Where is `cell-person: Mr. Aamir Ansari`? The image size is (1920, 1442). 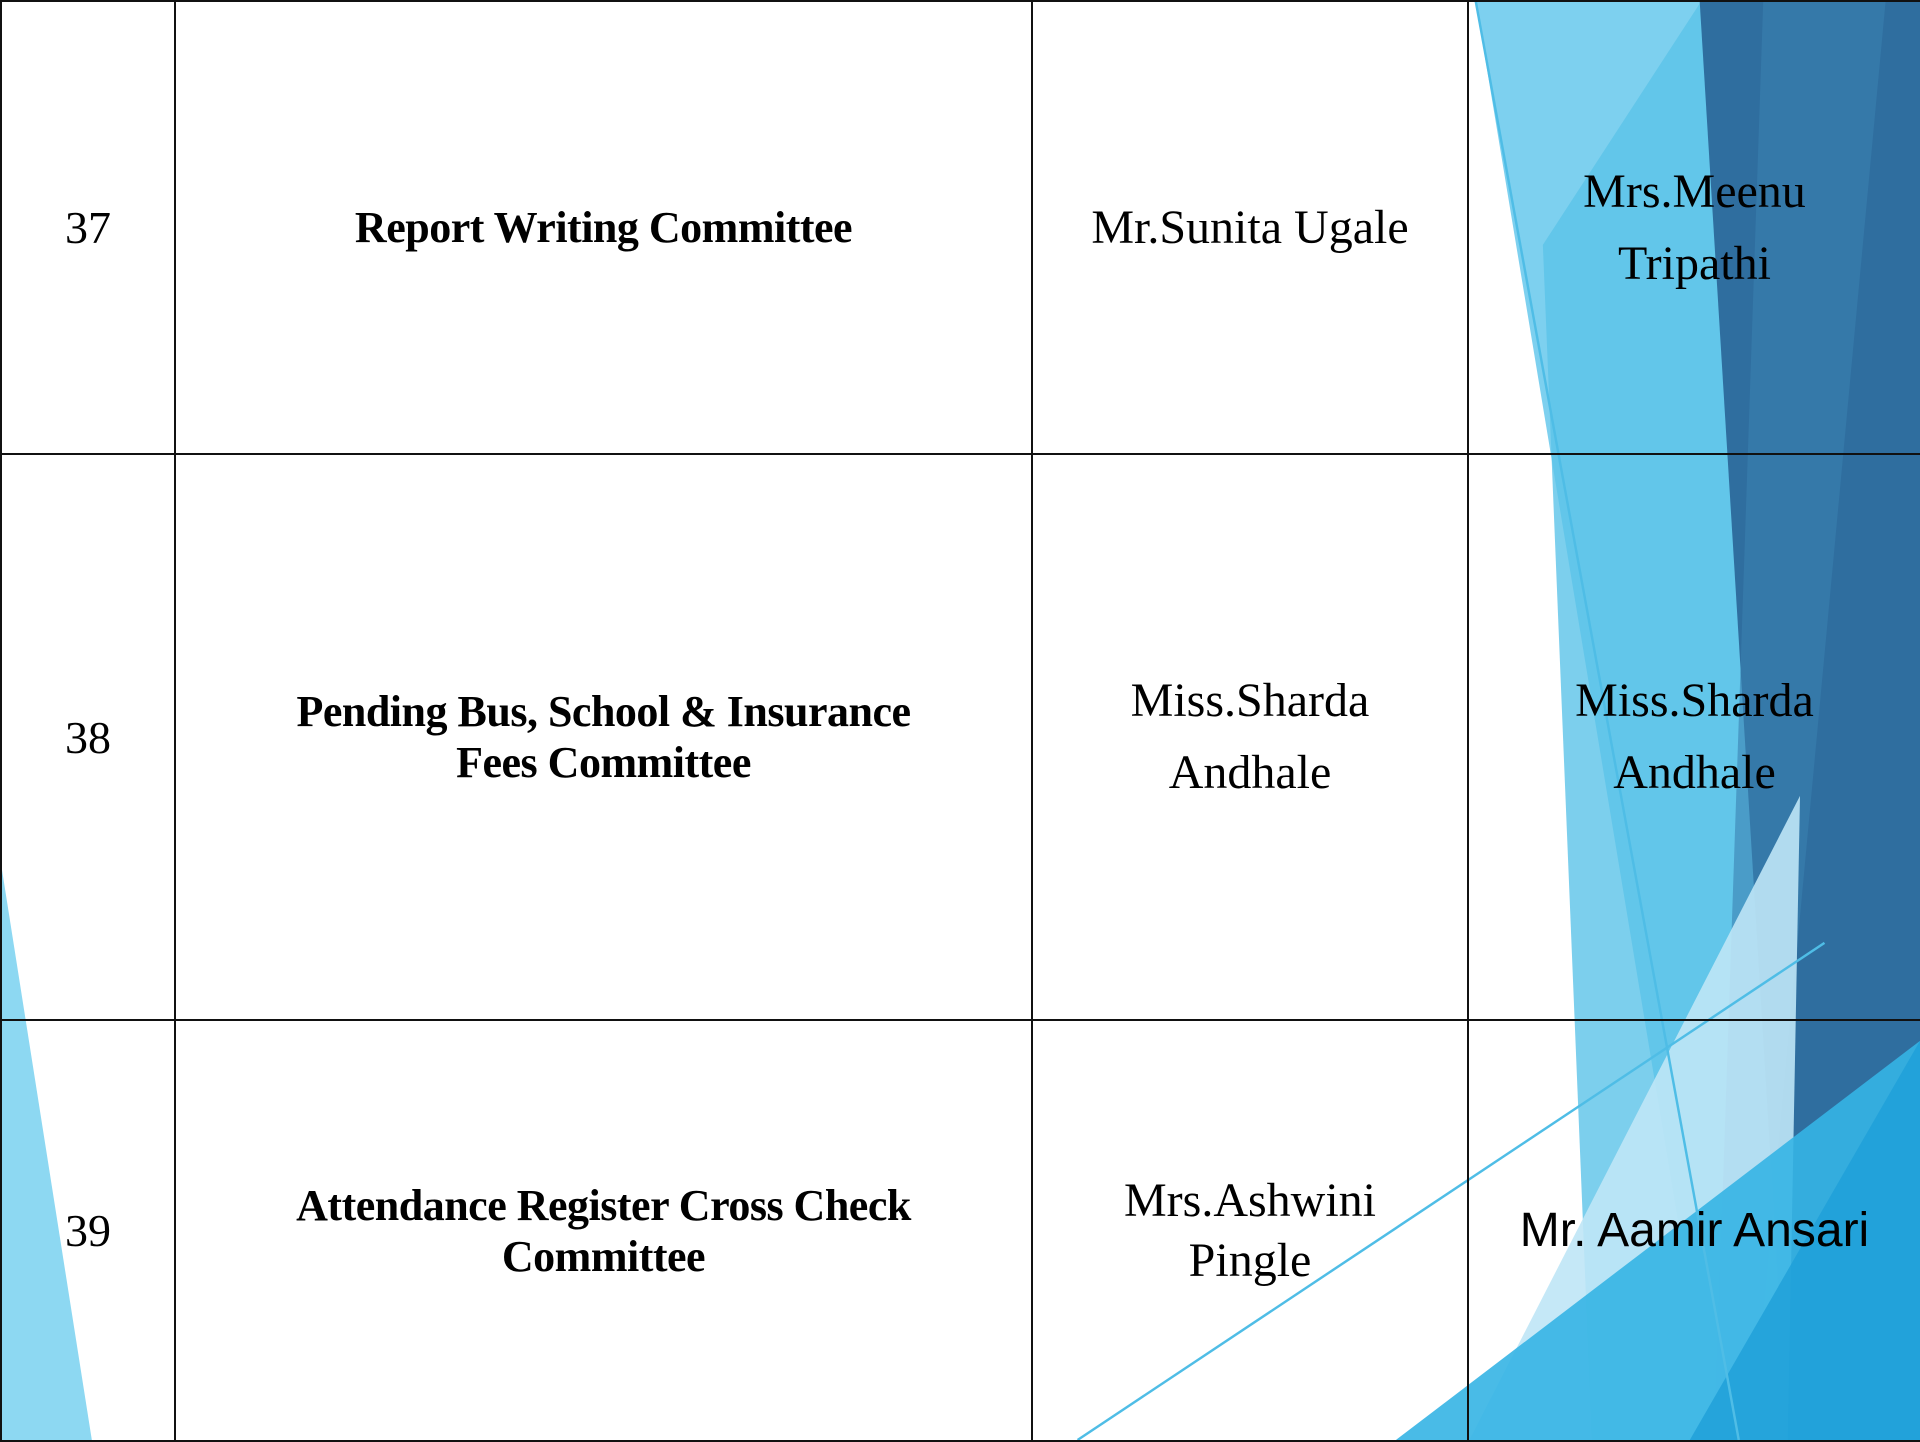
cell-person: Mr. Aamir Ansari is located at coordinates (1693, 1230).